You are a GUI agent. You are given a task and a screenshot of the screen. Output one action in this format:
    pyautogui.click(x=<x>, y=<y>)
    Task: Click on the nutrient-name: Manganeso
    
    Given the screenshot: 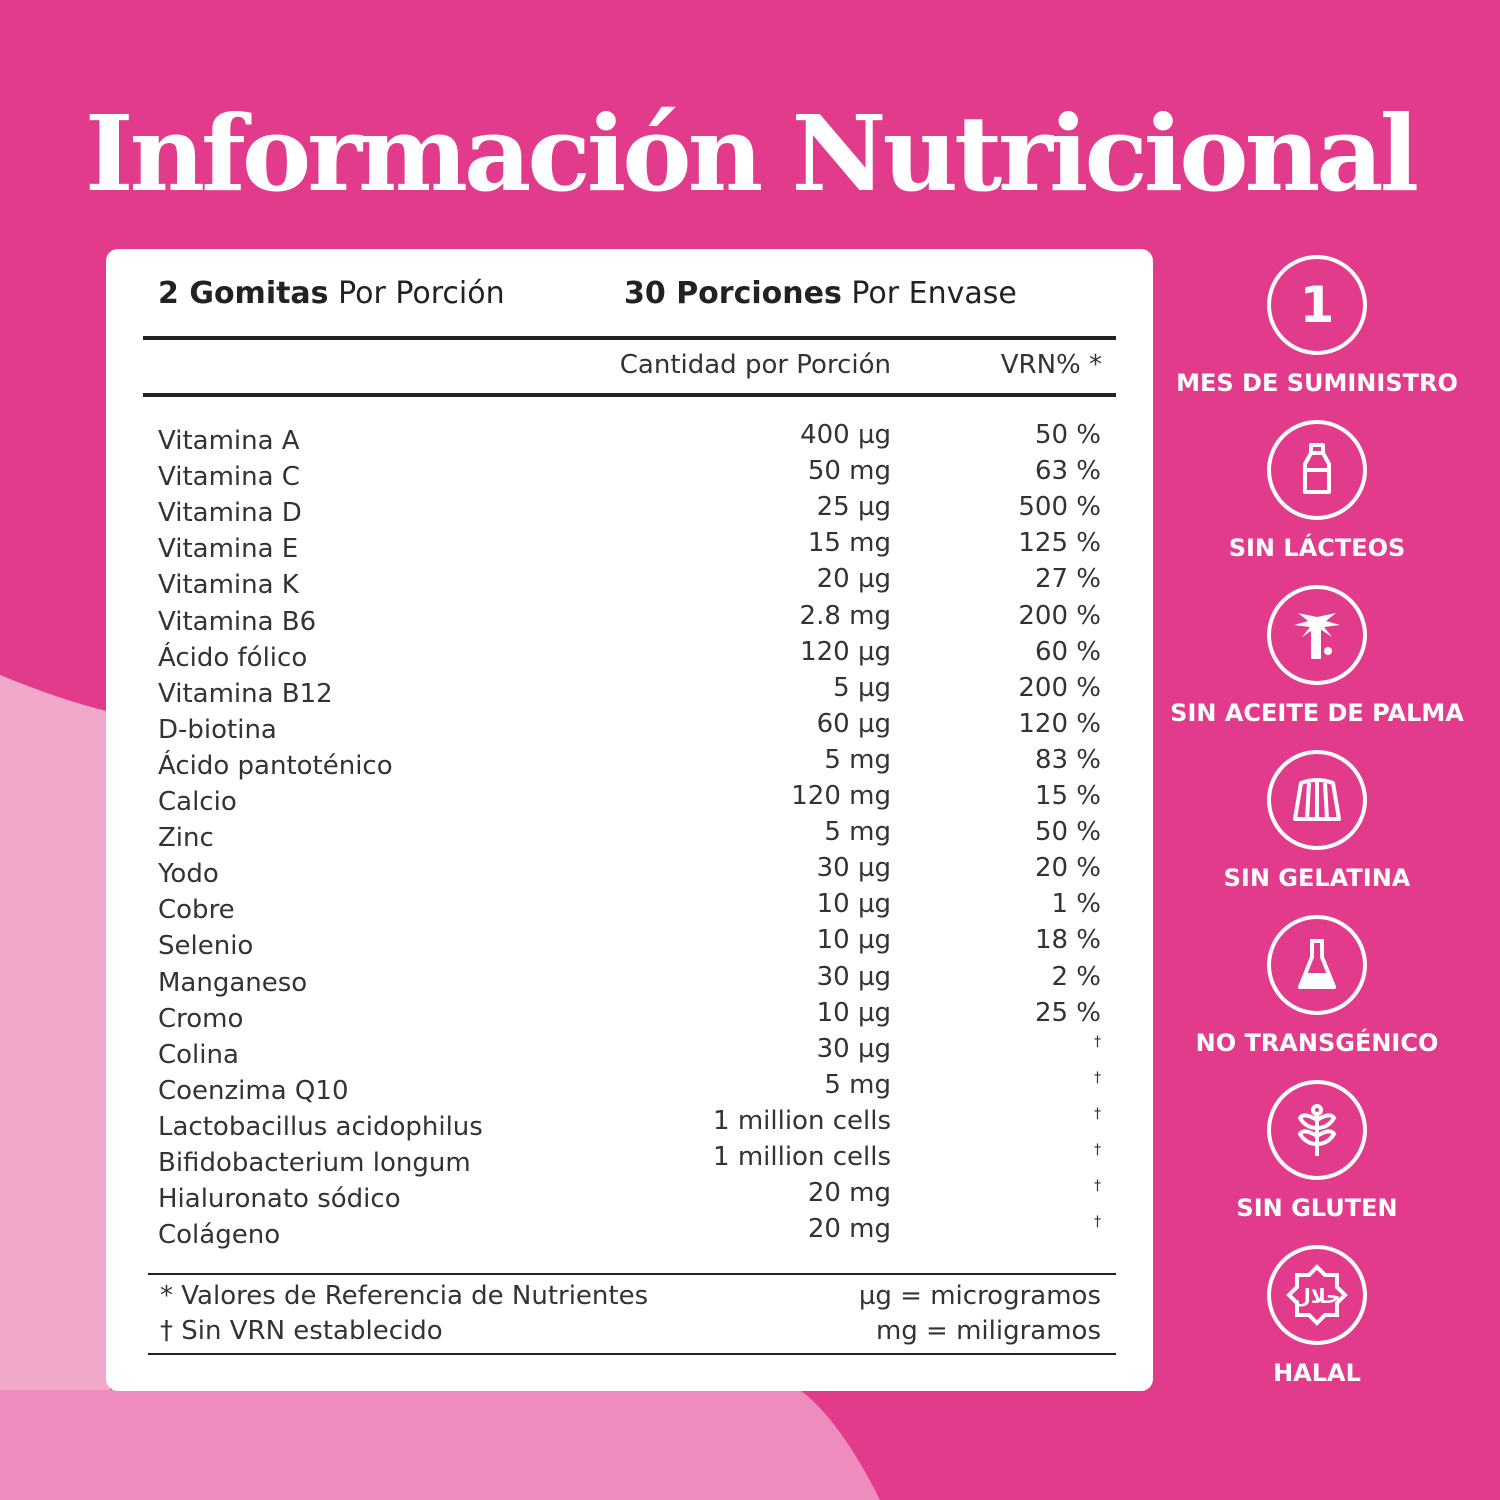 What is the action you would take?
    pyautogui.click(x=233, y=982)
    